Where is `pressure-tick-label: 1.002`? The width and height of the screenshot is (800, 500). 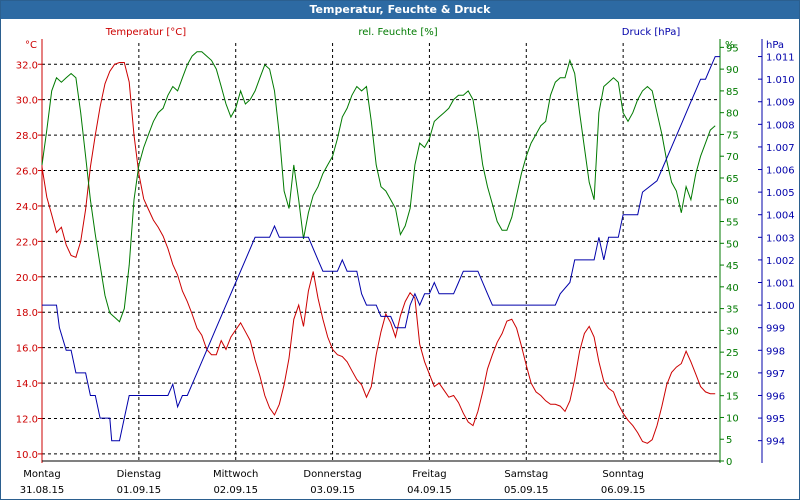
pressure-tick-label: 1.002 is located at coordinates (780, 261).